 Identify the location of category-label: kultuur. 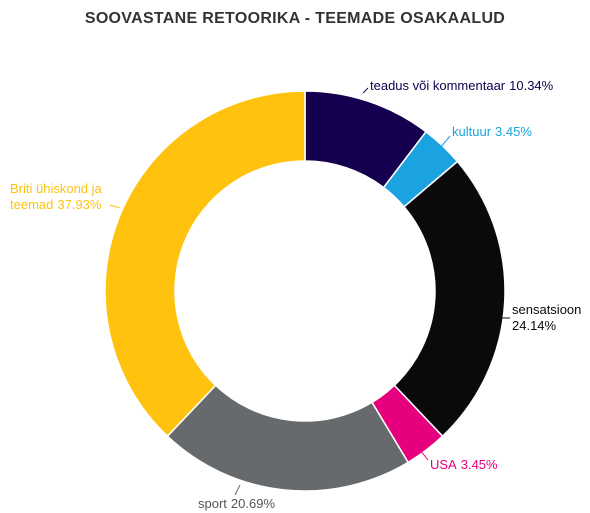
(472, 131).